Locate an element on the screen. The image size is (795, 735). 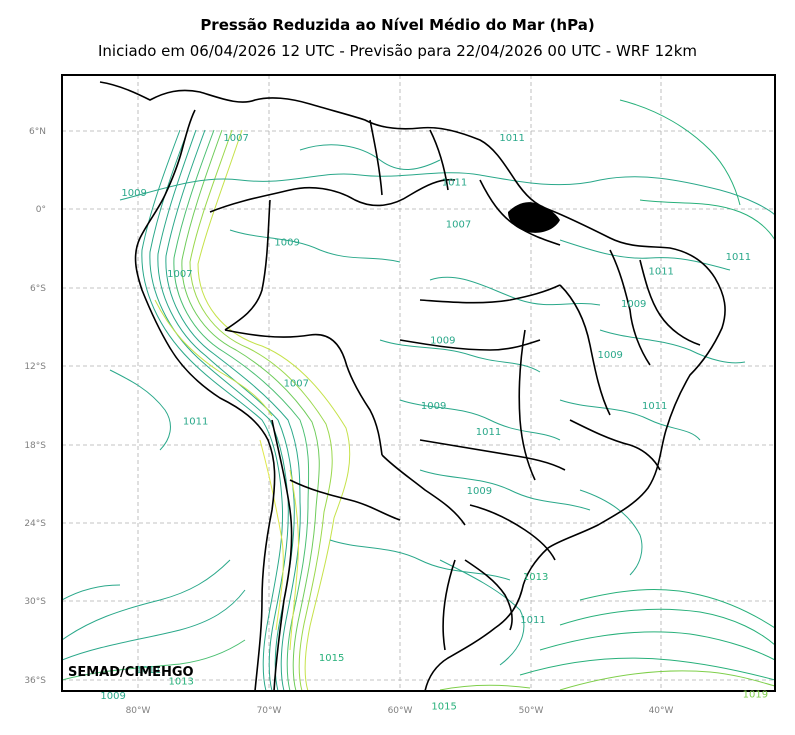
lon-tick-labels: 80°W 70°W 60°W 50°W 40°W is located at coordinates (400, 711).